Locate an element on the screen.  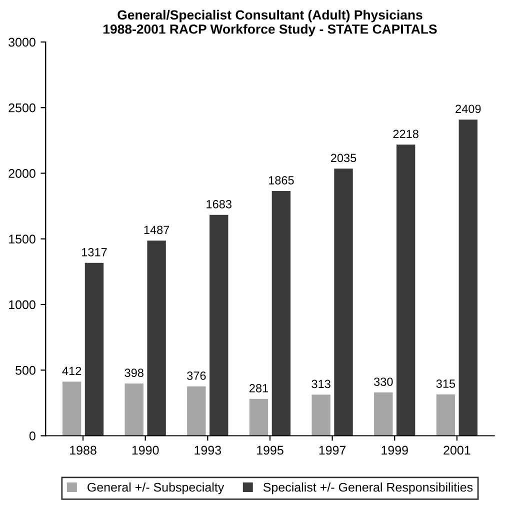
legend-label: General +/- Subspecialty is located at coordinates (156, 488).